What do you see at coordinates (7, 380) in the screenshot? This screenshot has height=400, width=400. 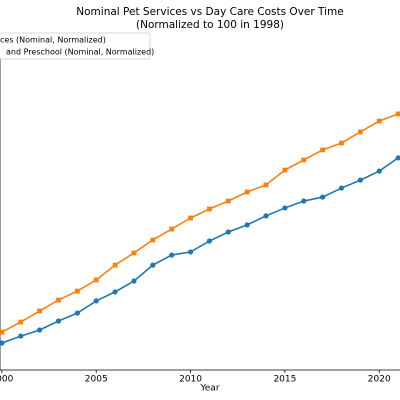 I see `x-tick-label: 2000` at bounding box center [7, 380].